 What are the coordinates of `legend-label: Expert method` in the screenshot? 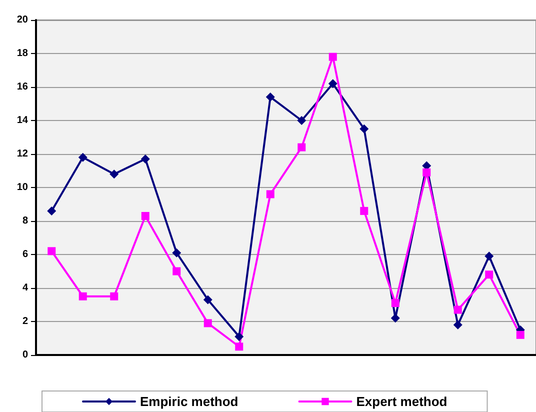 It's located at (402, 401).